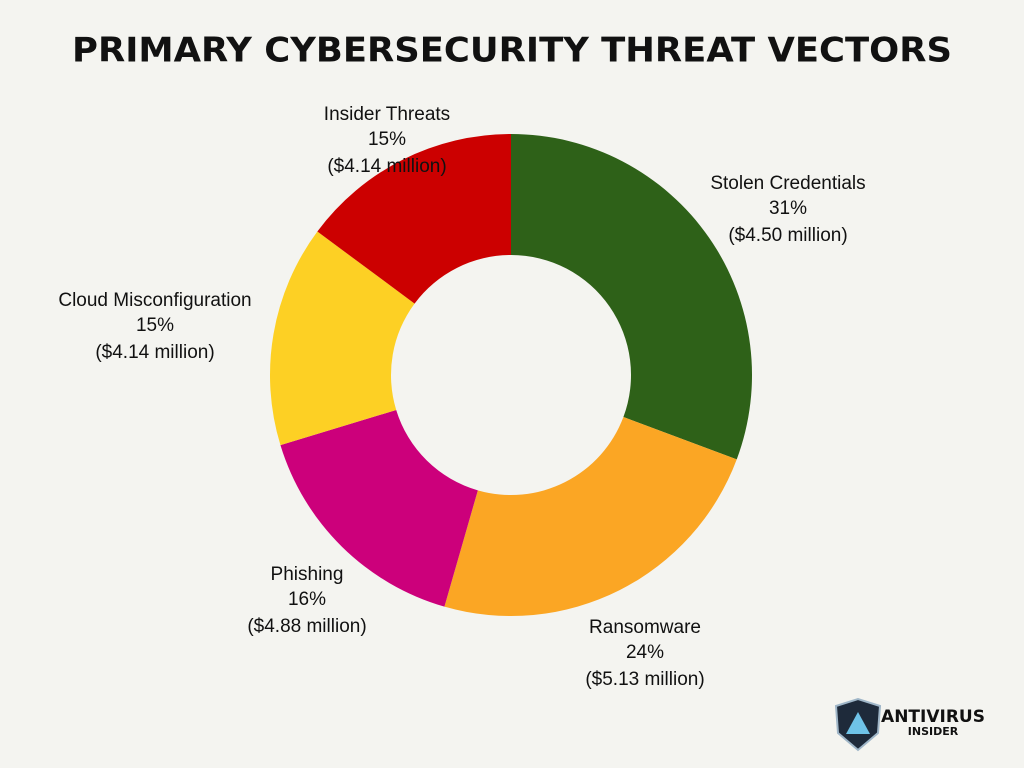 This screenshot has height=768, width=1024. I want to click on slice-label: Stolen Credentials, so click(787, 183).